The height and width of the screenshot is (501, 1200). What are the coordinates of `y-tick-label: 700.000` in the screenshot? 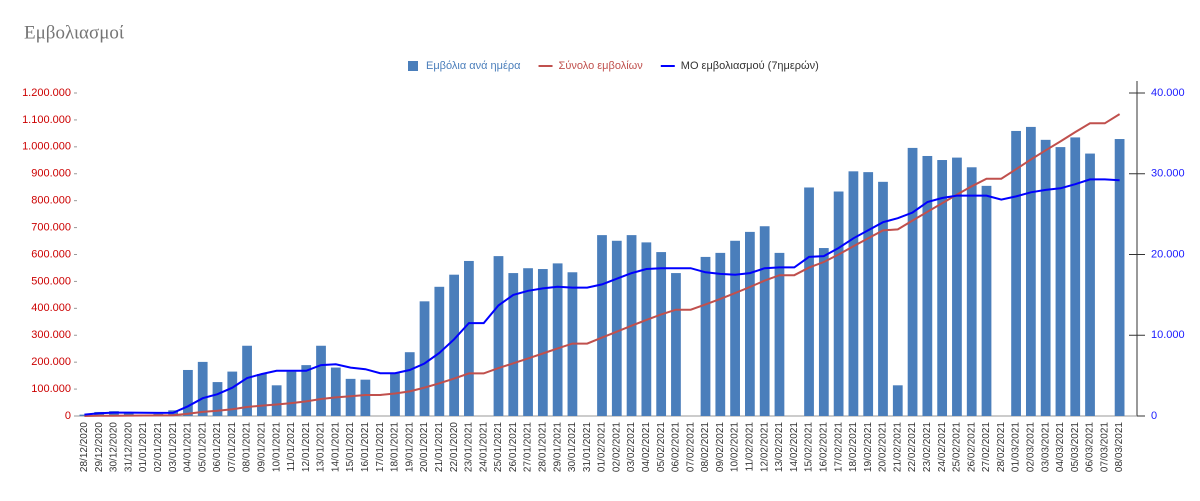 It's located at (51, 227).